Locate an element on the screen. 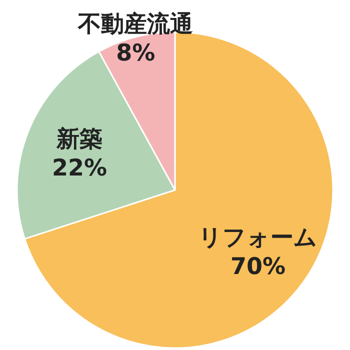  data-label: 22% is located at coordinates (80, 169).